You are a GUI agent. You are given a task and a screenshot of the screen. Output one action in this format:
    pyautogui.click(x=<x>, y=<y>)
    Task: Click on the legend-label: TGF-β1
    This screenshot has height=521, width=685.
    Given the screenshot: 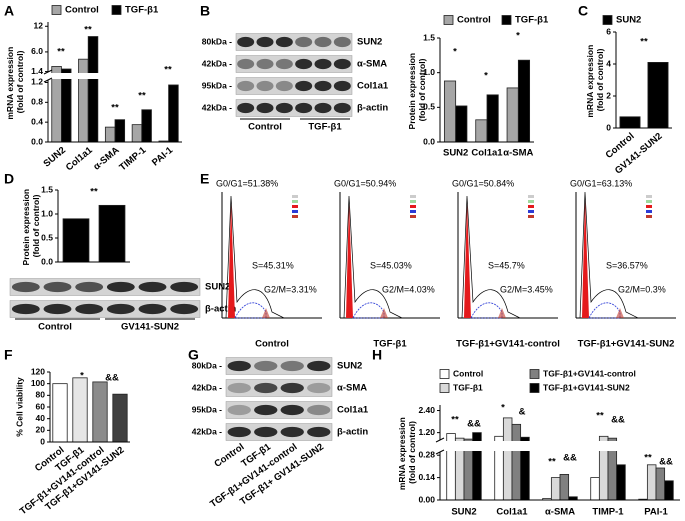 What is the action you would take?
    pyautogui.click(x=468, y=387)
    